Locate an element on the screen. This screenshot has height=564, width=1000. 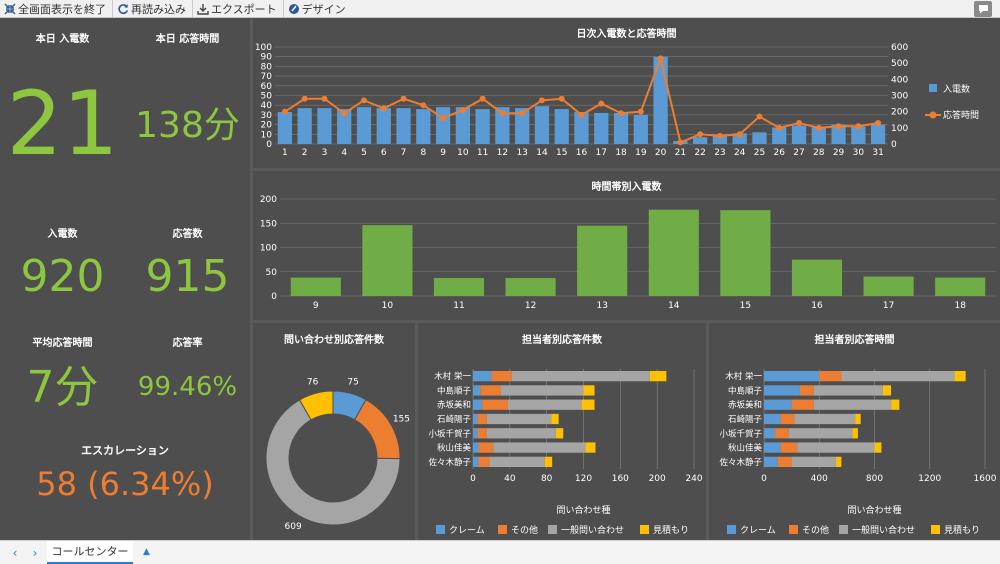
export-button: エクスポート is located at coordinates (238, 9).